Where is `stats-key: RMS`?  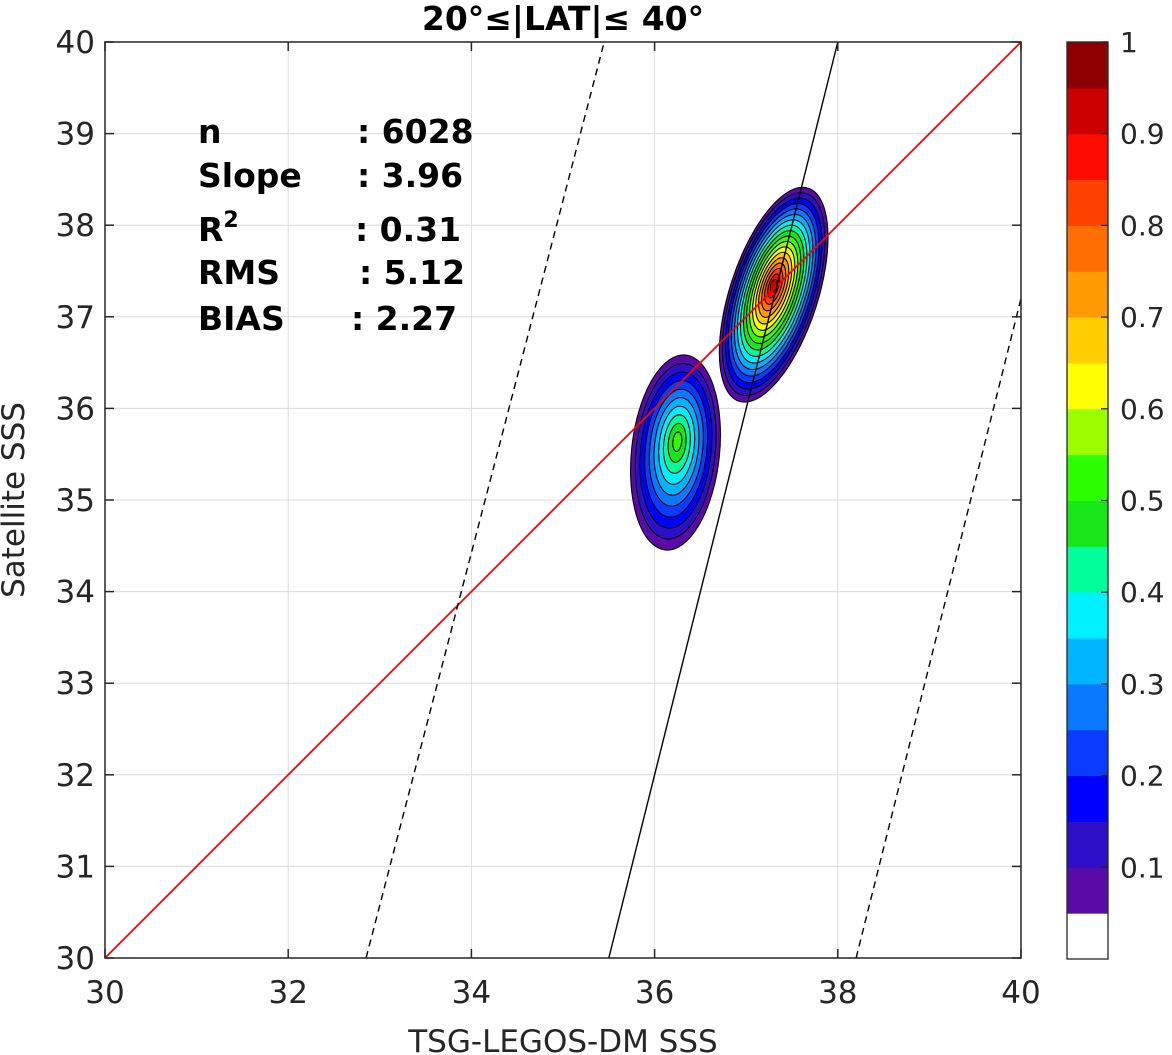 stats-key: RMS is located at coordinates (239, 272).